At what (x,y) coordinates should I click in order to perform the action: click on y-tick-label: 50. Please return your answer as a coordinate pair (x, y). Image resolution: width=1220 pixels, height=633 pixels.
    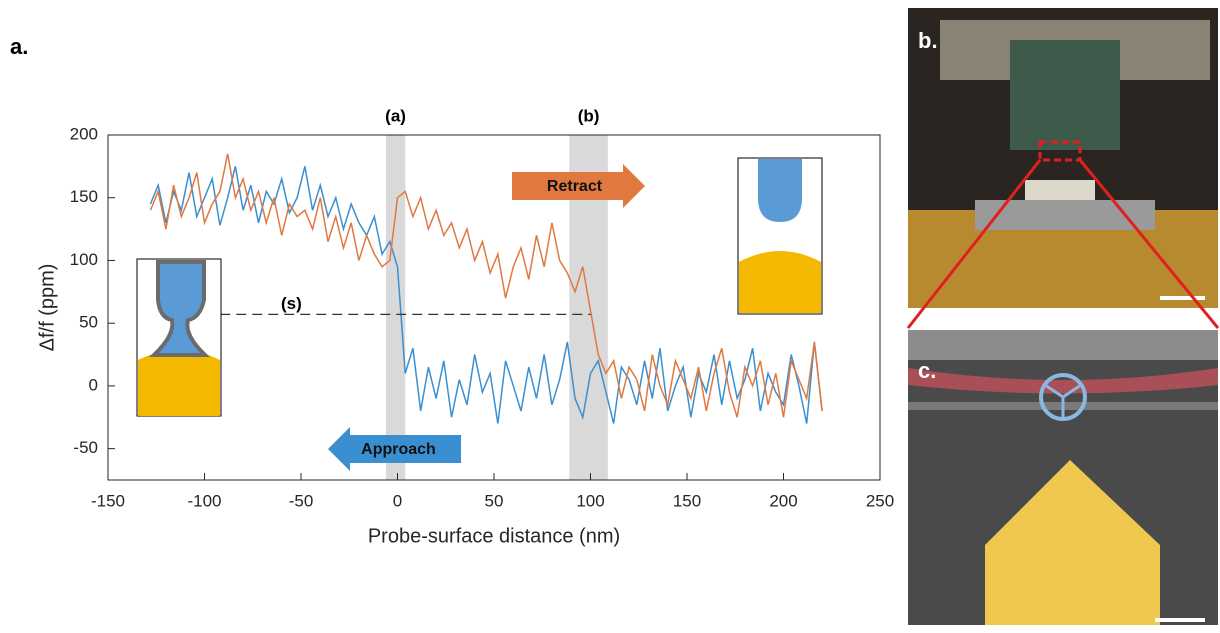
    Looking at the image, I should click on (88, 322).